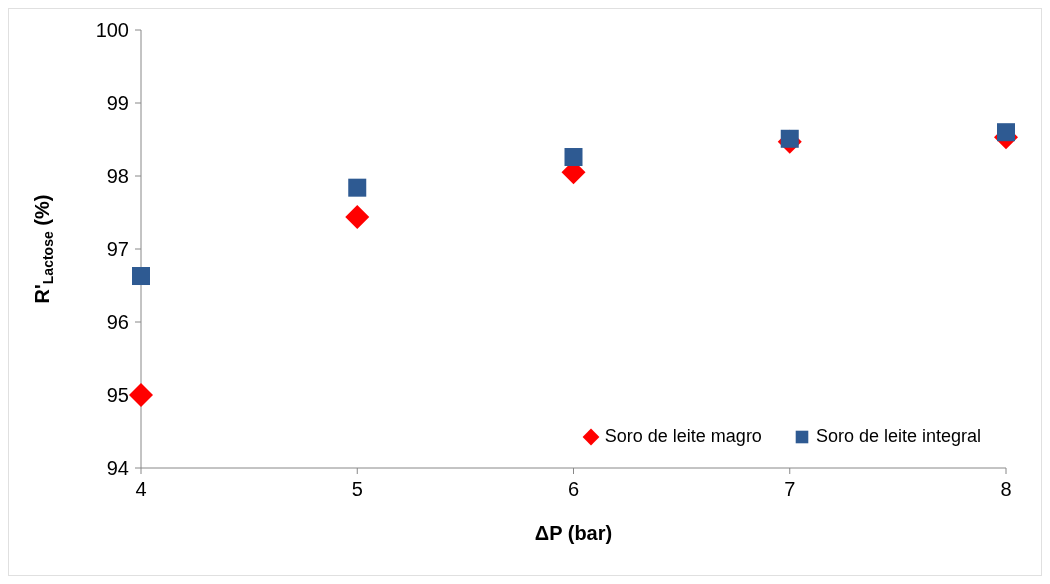  I want to click on legend-label: Soro de leite magro, so click(683, 436).